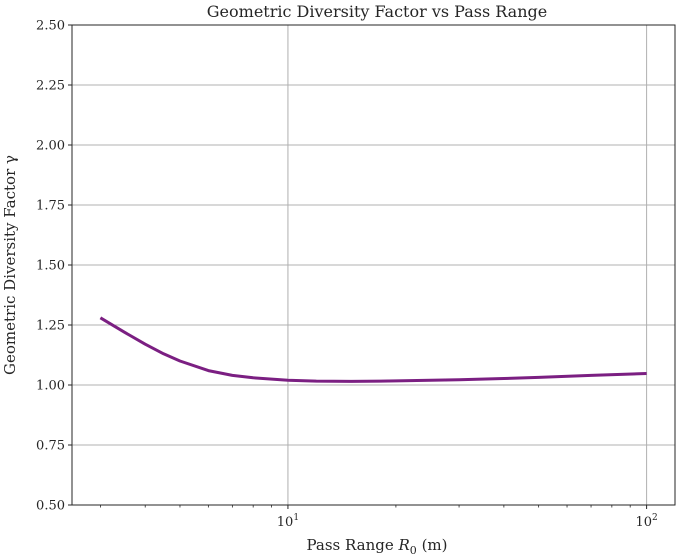  Describe the element at coordinates (288, 521) in the screenshot. I see `x-tick-label: 10¹` at that location.